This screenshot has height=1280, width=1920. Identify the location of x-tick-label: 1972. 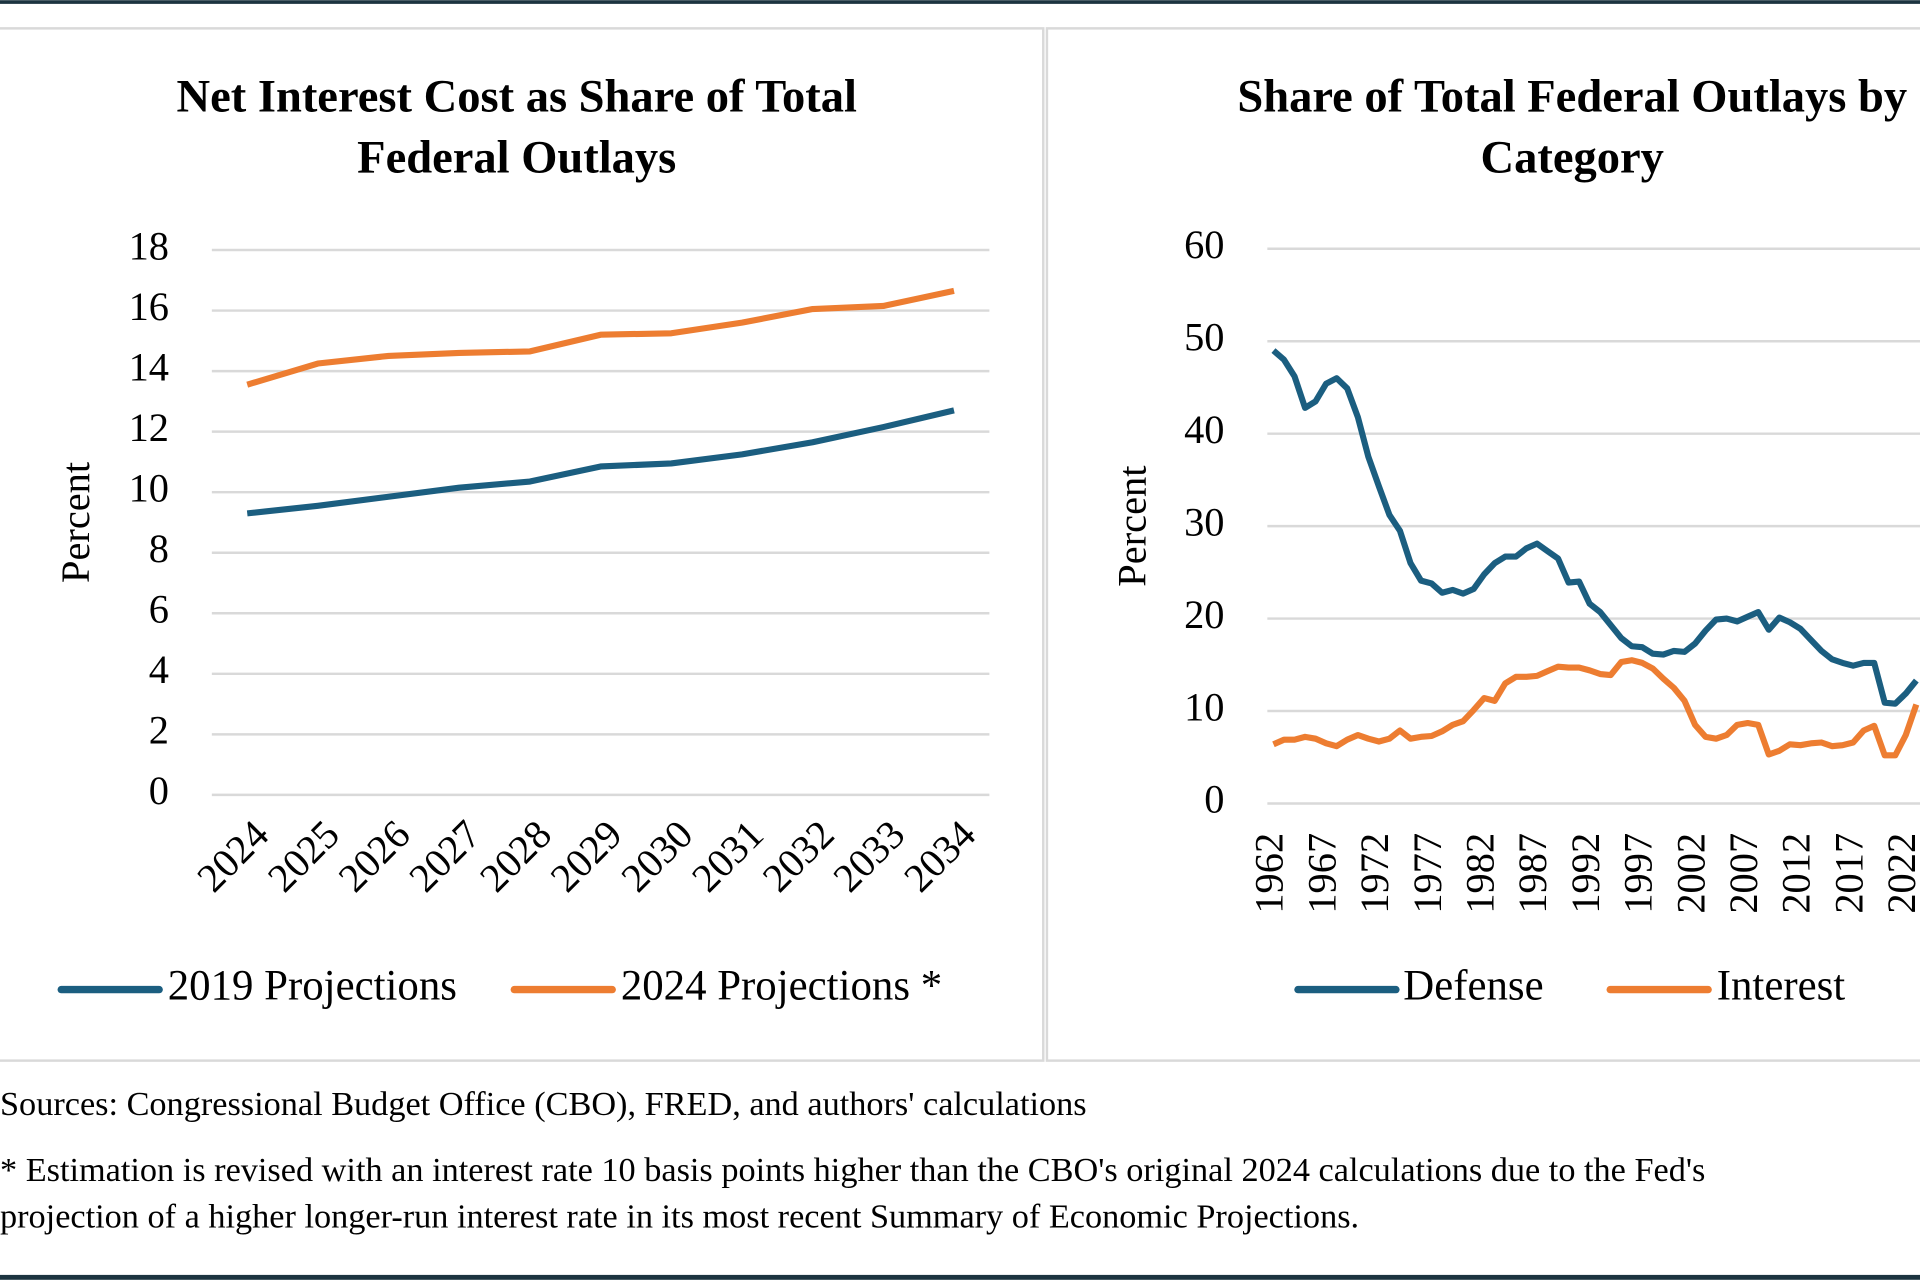
(1374, 873).